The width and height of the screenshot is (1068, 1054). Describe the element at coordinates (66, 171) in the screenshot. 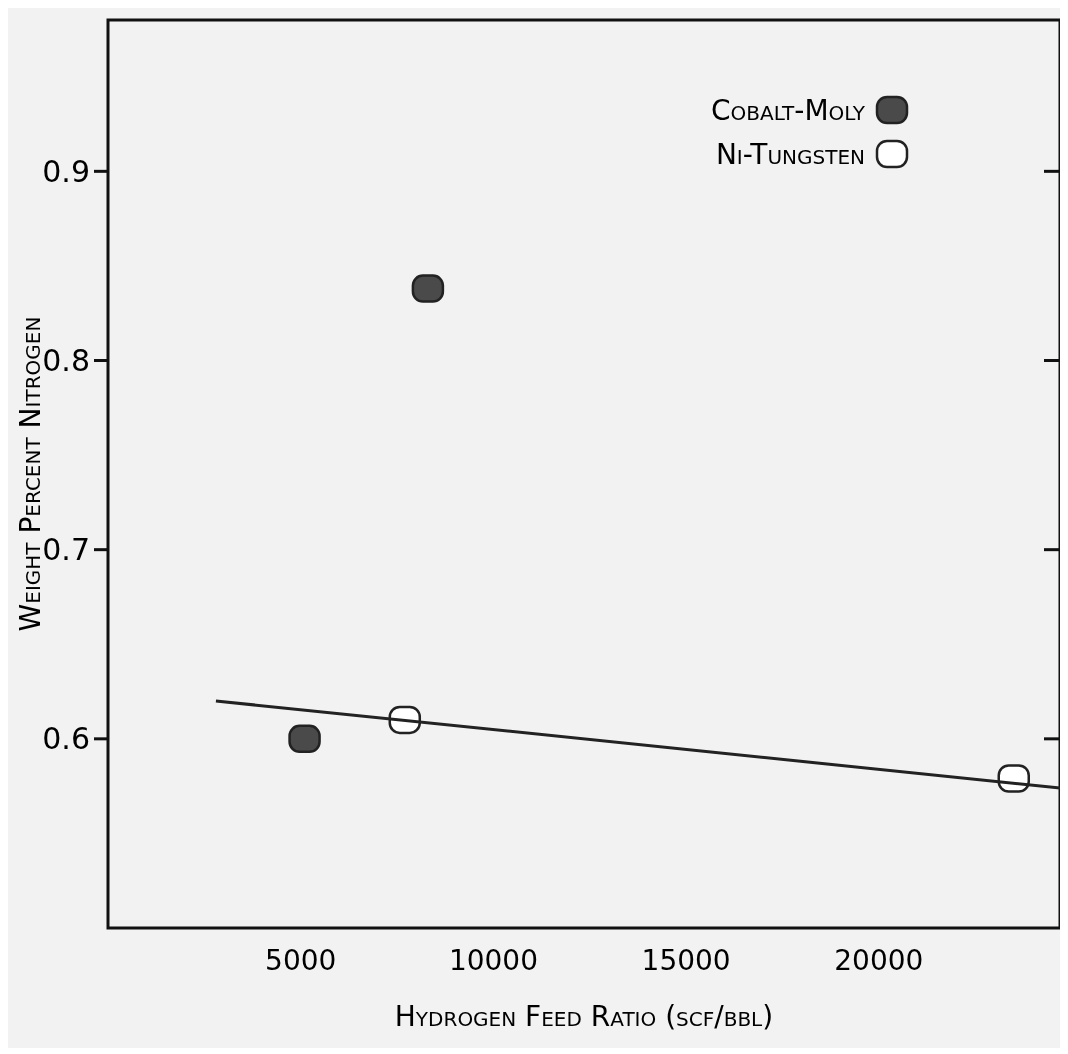

I see `y-tick-label: 0.9` at that location.